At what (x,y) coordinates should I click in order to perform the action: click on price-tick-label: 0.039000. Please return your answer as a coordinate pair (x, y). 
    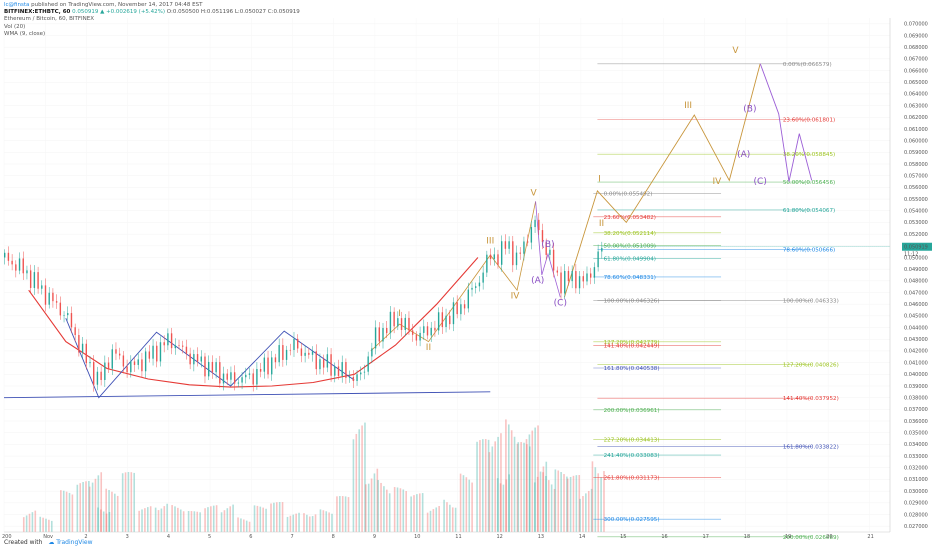
    Looking at the image, I should click on (916, 387).